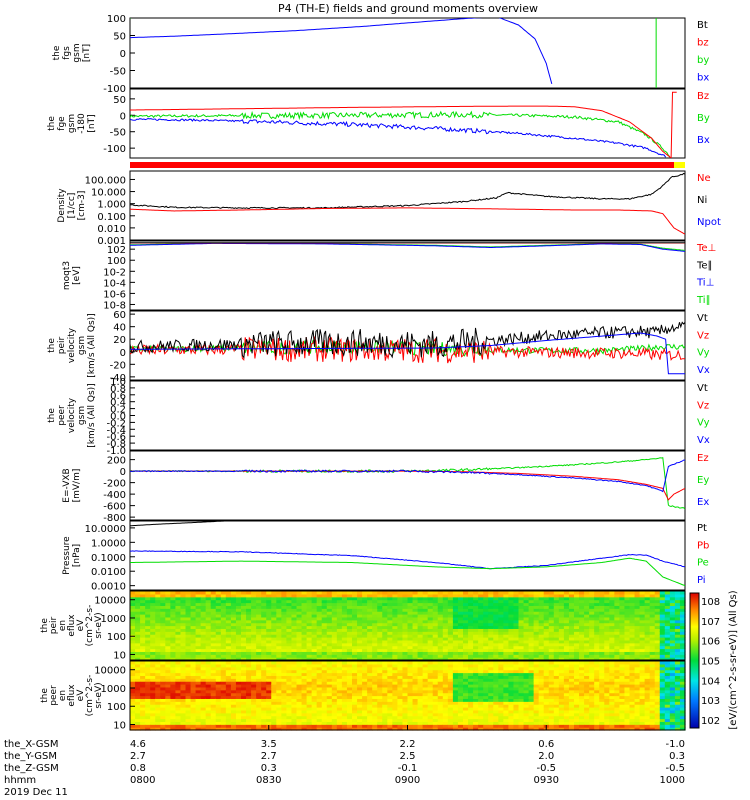  I want to click on x-tick-label: 0.6, so click(546, 744).